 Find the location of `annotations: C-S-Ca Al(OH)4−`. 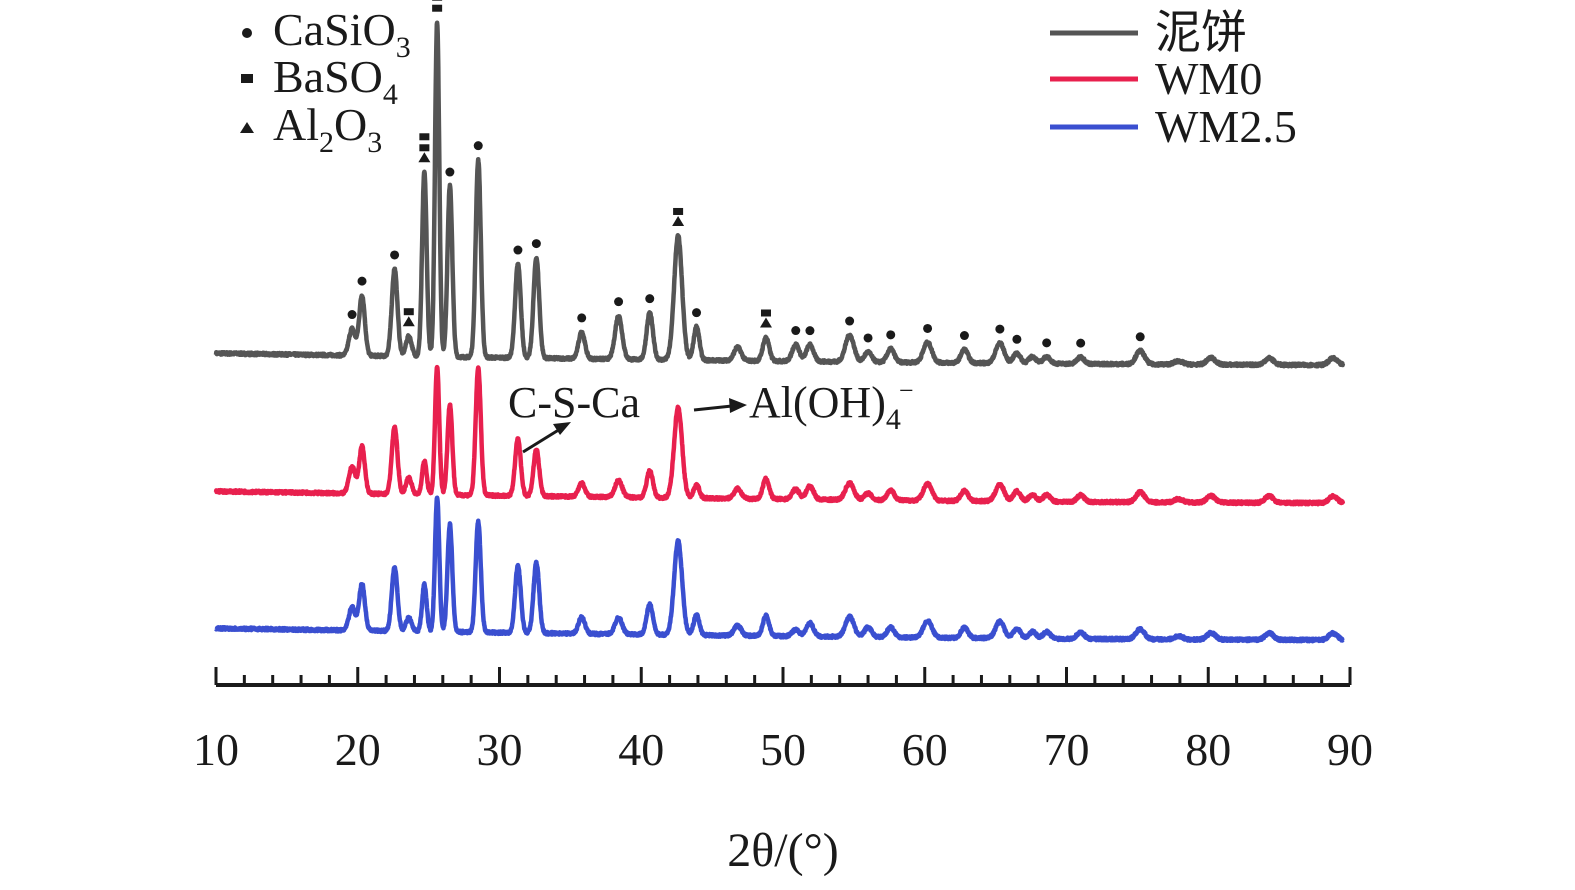

annotations: C-S-Ca Al(OH)4− is located at coordinates (711, 415).